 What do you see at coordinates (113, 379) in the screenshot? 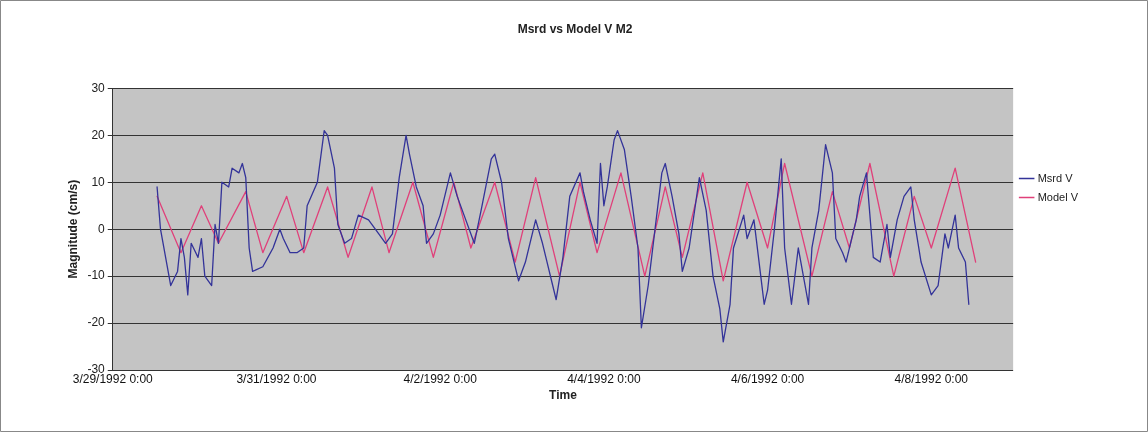
I see `x-tick-label: 3/29/1992 0:00` at bounding box center [113, 379].